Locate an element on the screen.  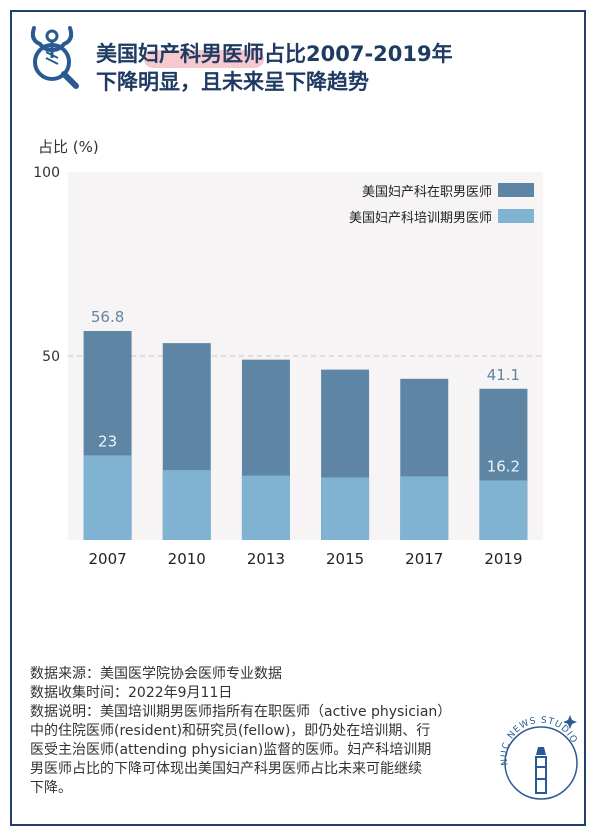
notes-desc-5: 下降。 is located at coordinates (51, 788).